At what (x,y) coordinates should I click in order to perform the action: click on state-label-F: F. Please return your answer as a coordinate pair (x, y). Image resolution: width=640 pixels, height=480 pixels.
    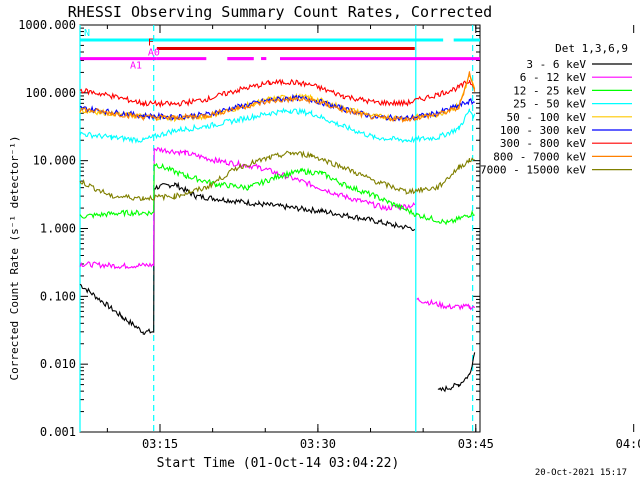
    Looking at the image, I should click on (151, 43).